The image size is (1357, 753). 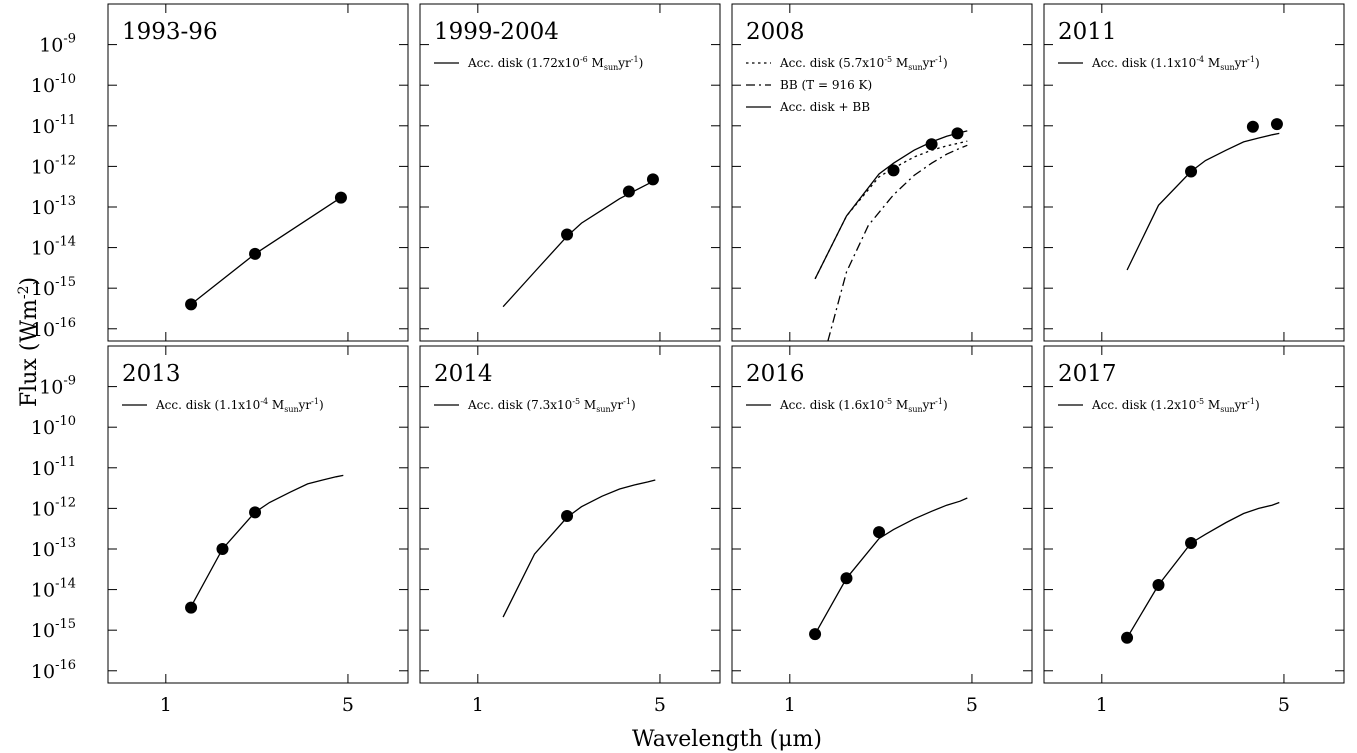 What do you see at coordinates (660, 705) in the screenshot?
I see `x-tick-label: 5` at bounding box center [660, 705].